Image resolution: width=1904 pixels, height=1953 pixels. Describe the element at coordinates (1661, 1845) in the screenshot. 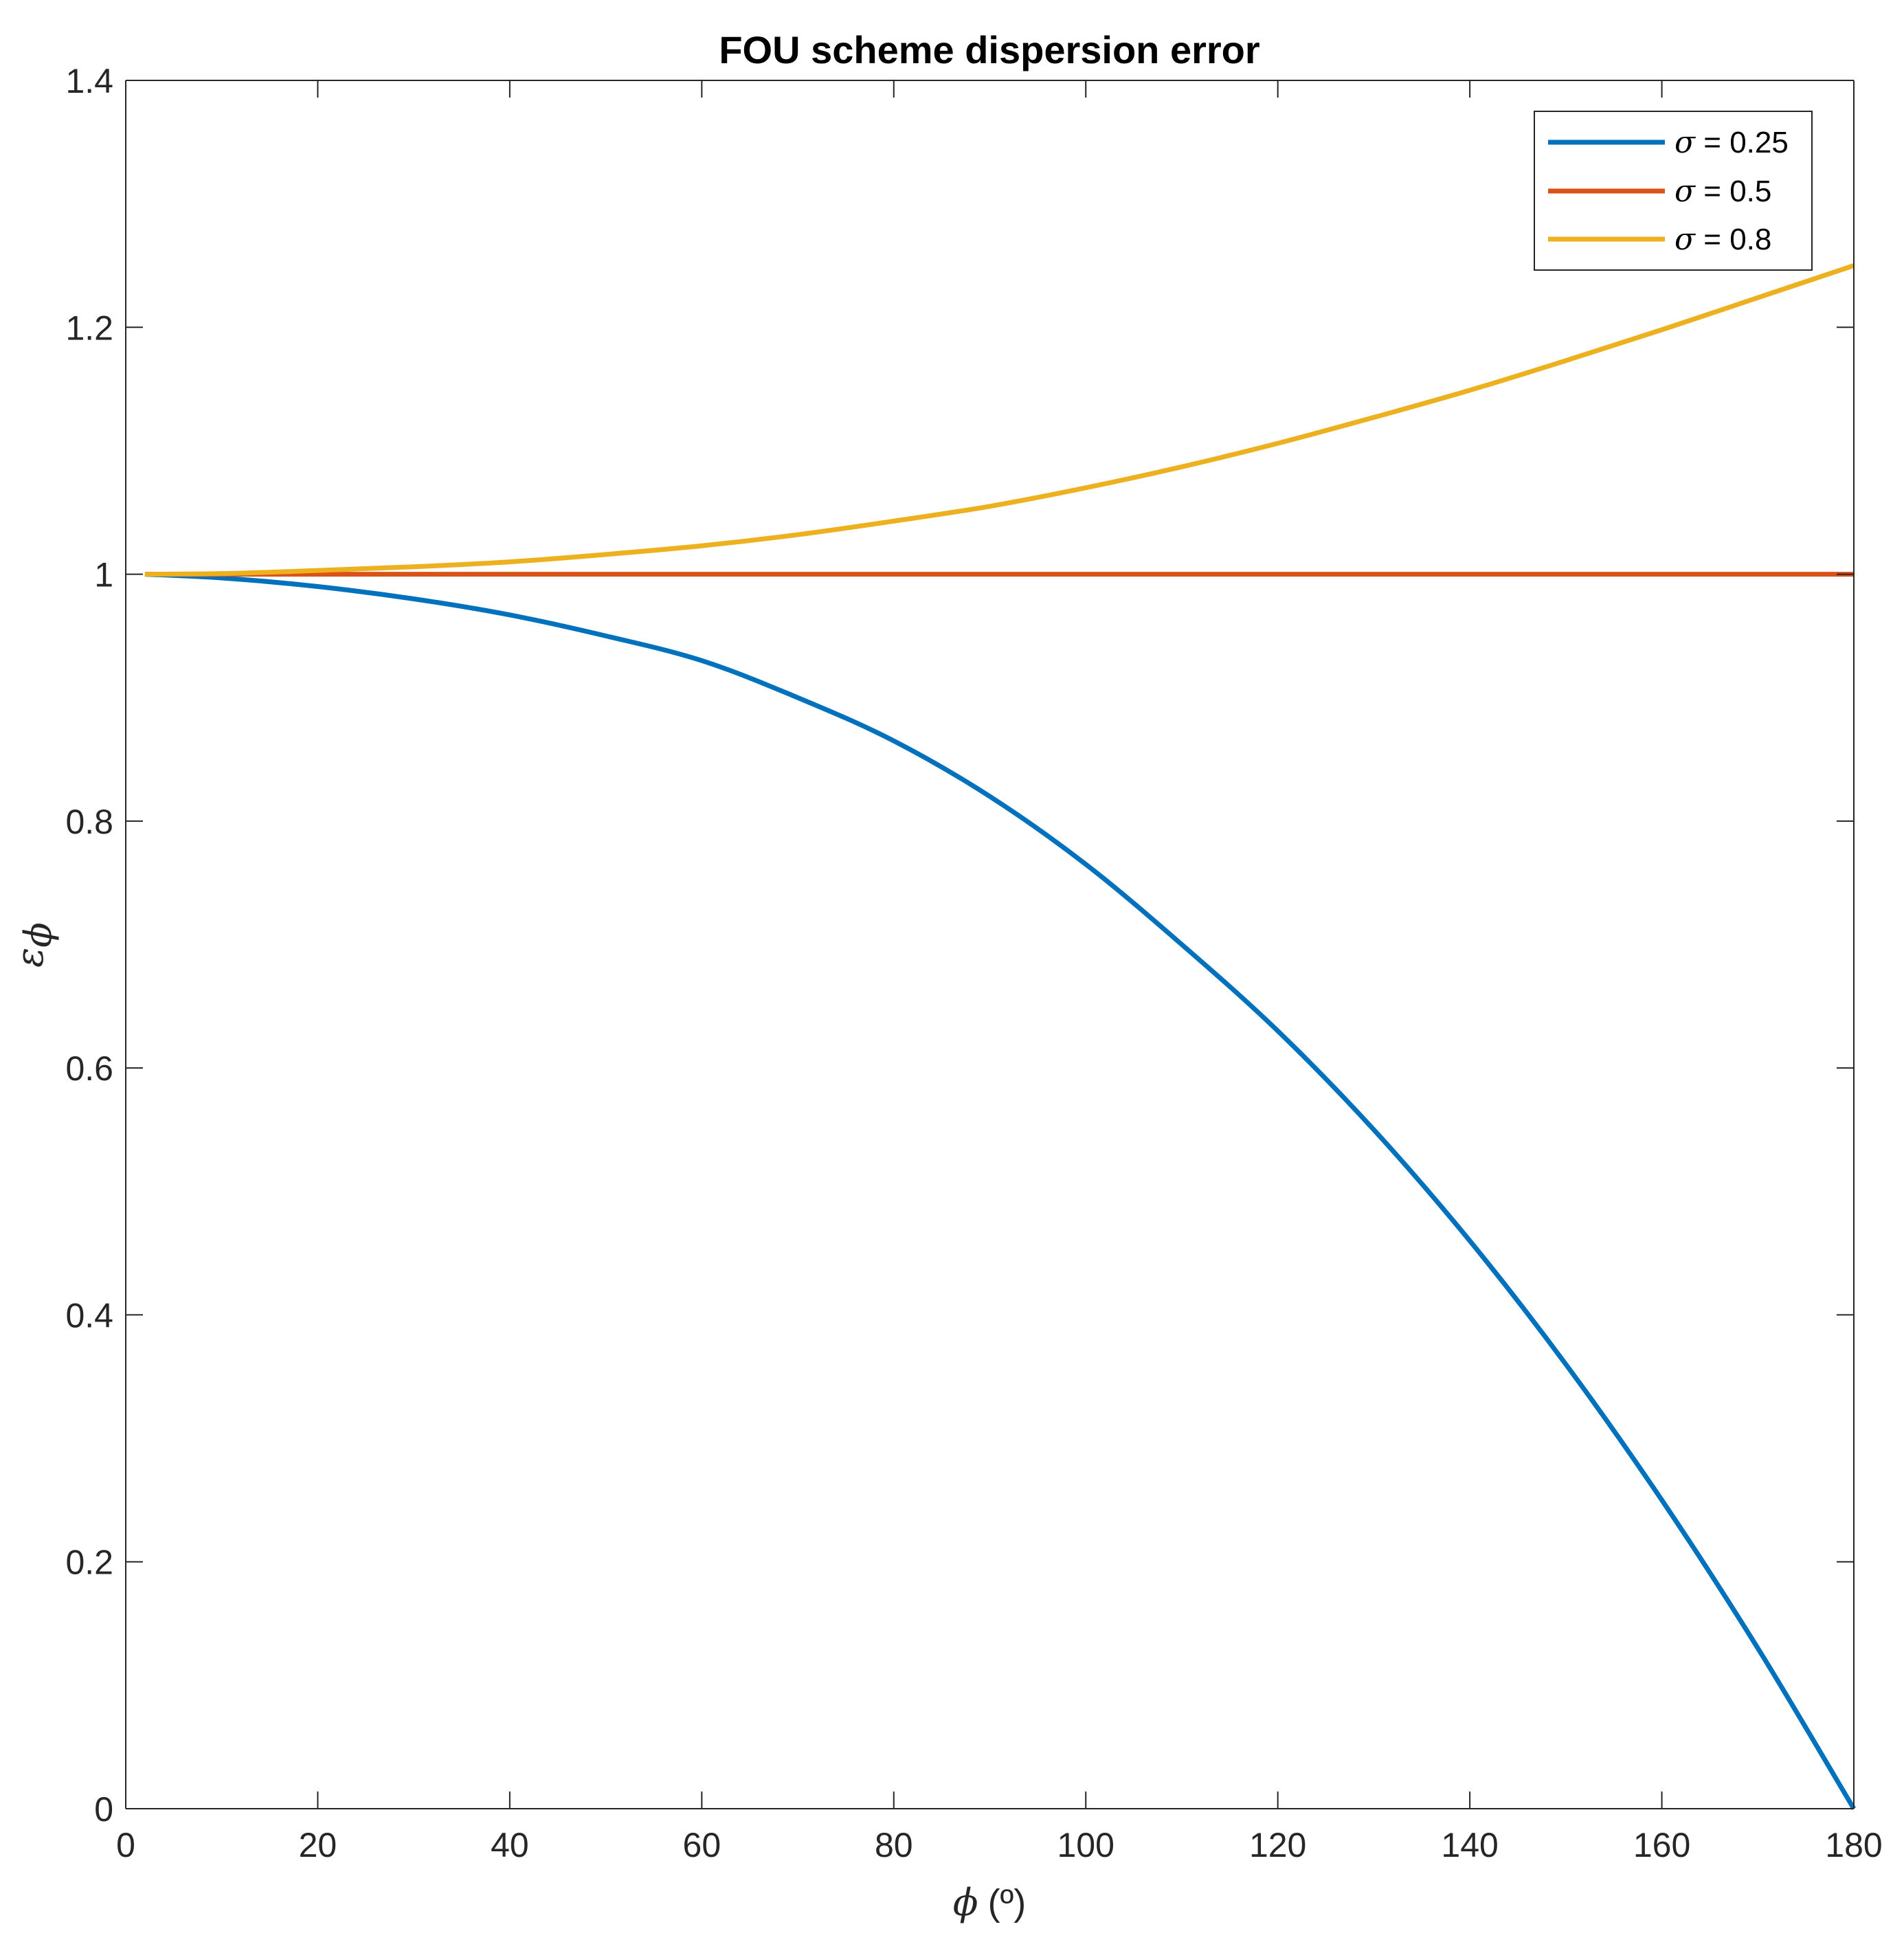

I see `x-tick-label: 160` at that location.